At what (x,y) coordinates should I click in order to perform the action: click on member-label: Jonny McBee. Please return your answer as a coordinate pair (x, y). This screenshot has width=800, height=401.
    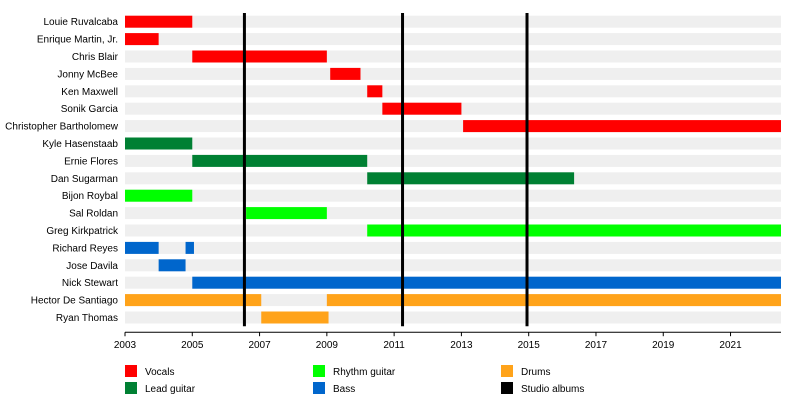
    Looking at the image, I should click on (87, 74).